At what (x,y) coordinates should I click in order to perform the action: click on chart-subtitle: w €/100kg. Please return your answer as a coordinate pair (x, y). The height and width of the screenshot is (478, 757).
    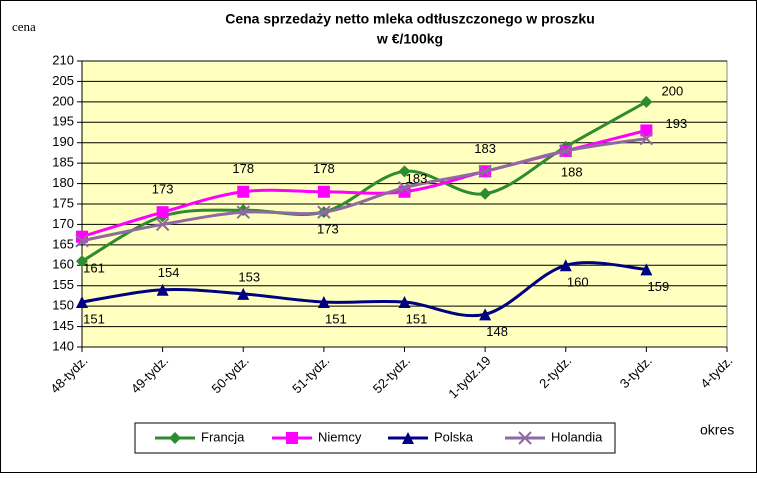
    Looking at the image, I should click on (409, 39).